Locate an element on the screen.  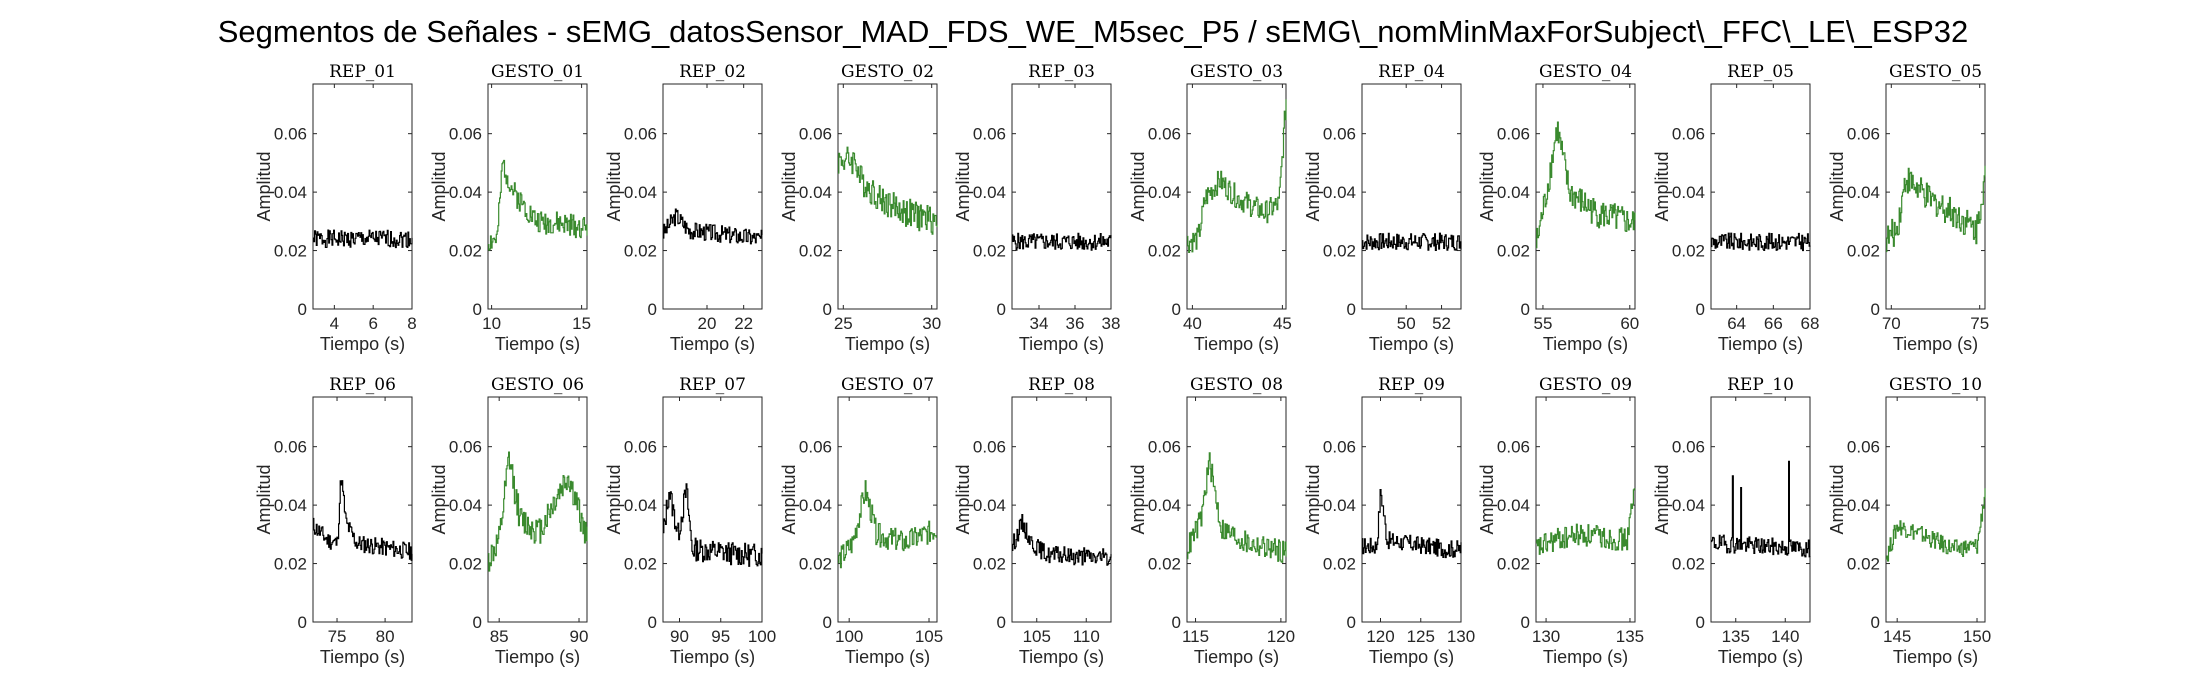
x-tick-label: 125 is located at coordinates (1421, 636).